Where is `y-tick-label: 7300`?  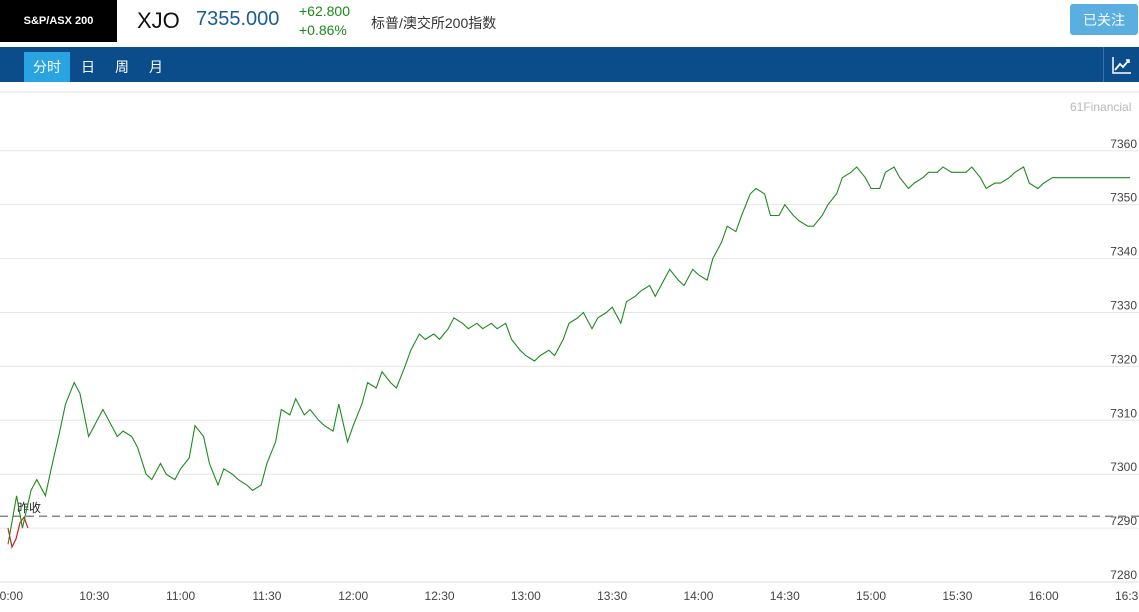
y-tick-label: 7300 is located at coordinates (1123, 467).